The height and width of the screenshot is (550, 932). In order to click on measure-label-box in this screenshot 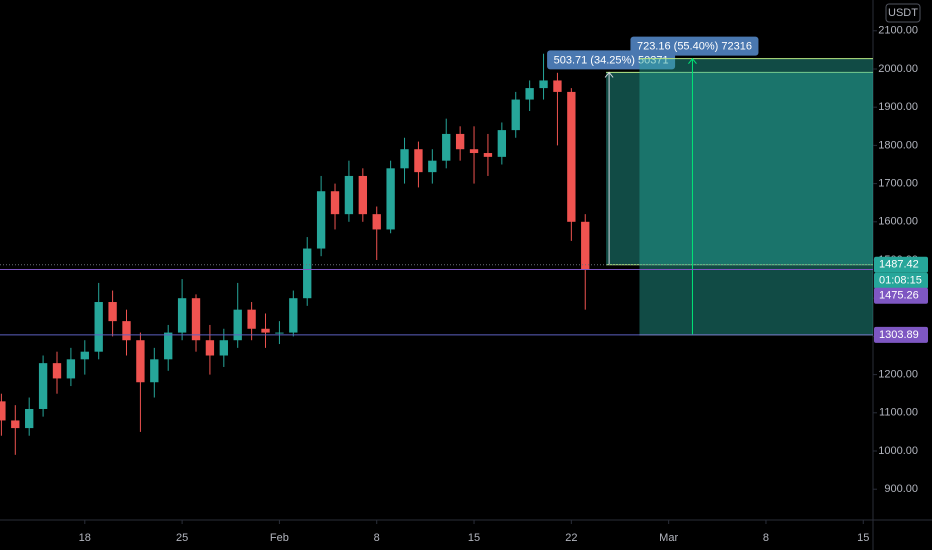, I will do `click(694, 46)`.